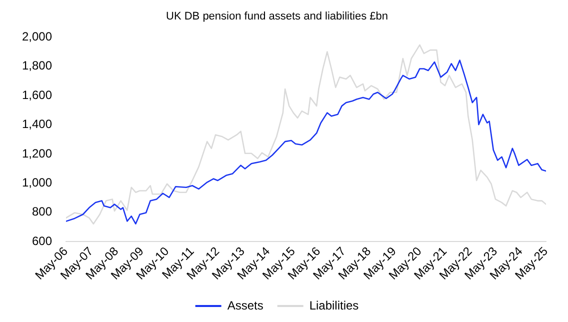  What do you see at coordinates (277, 16) in the screenshot?
I see `chart-title: UK DB pension fund assets and liabilities £bn` at bounding box center [277, 16].